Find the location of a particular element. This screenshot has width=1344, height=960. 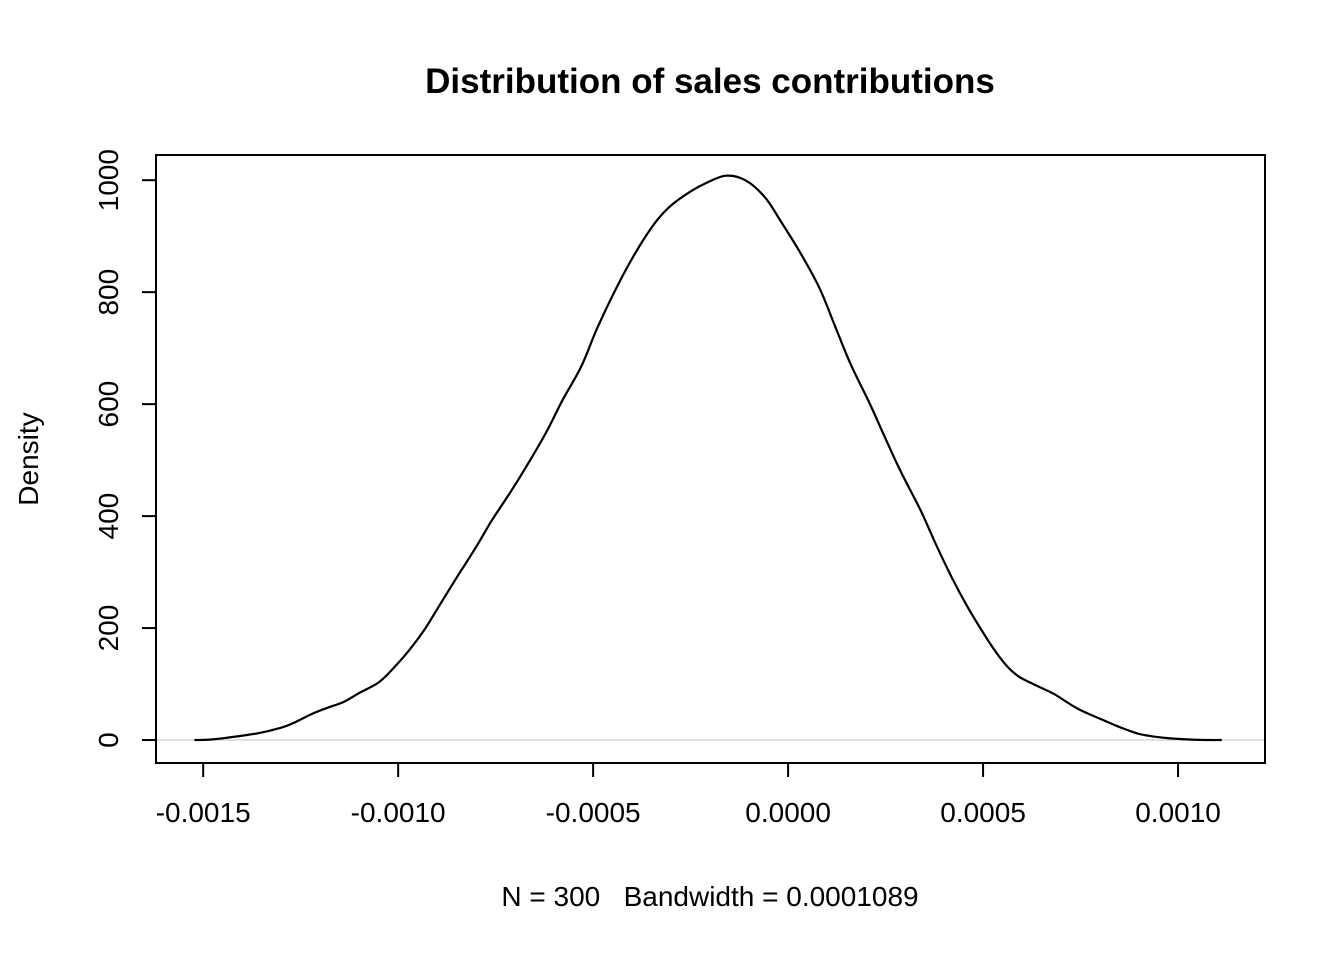

y-tick-label: 200 is located at coordinates (108, 628).